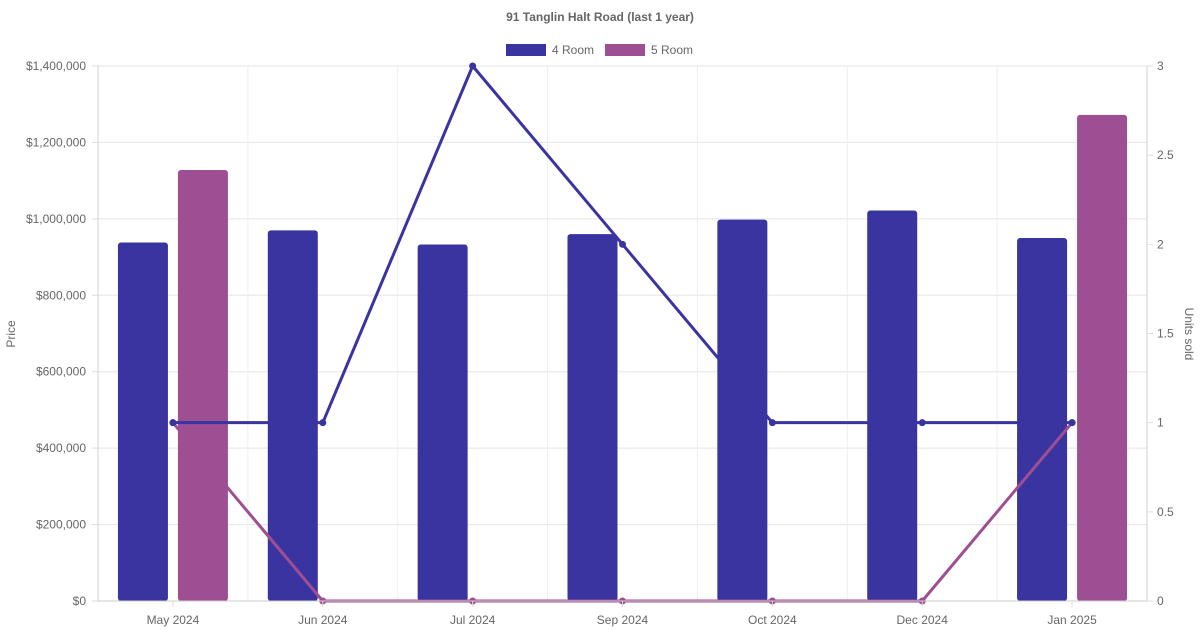 The width and height of the screenshot is (1200, 630). I want to click on y-right-tick-label: 2.5, so click(1165, 155).